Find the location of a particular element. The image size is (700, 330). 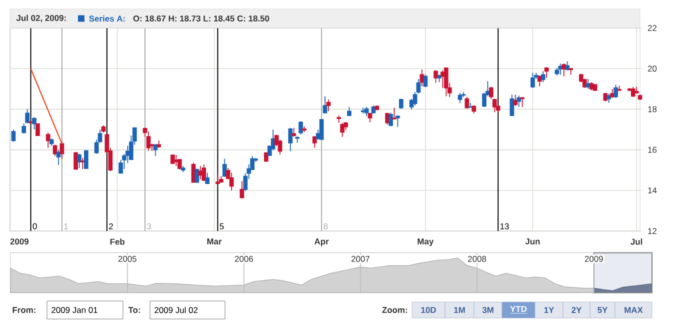

x-tick-label: Jul is located at coordinates (636, 241).